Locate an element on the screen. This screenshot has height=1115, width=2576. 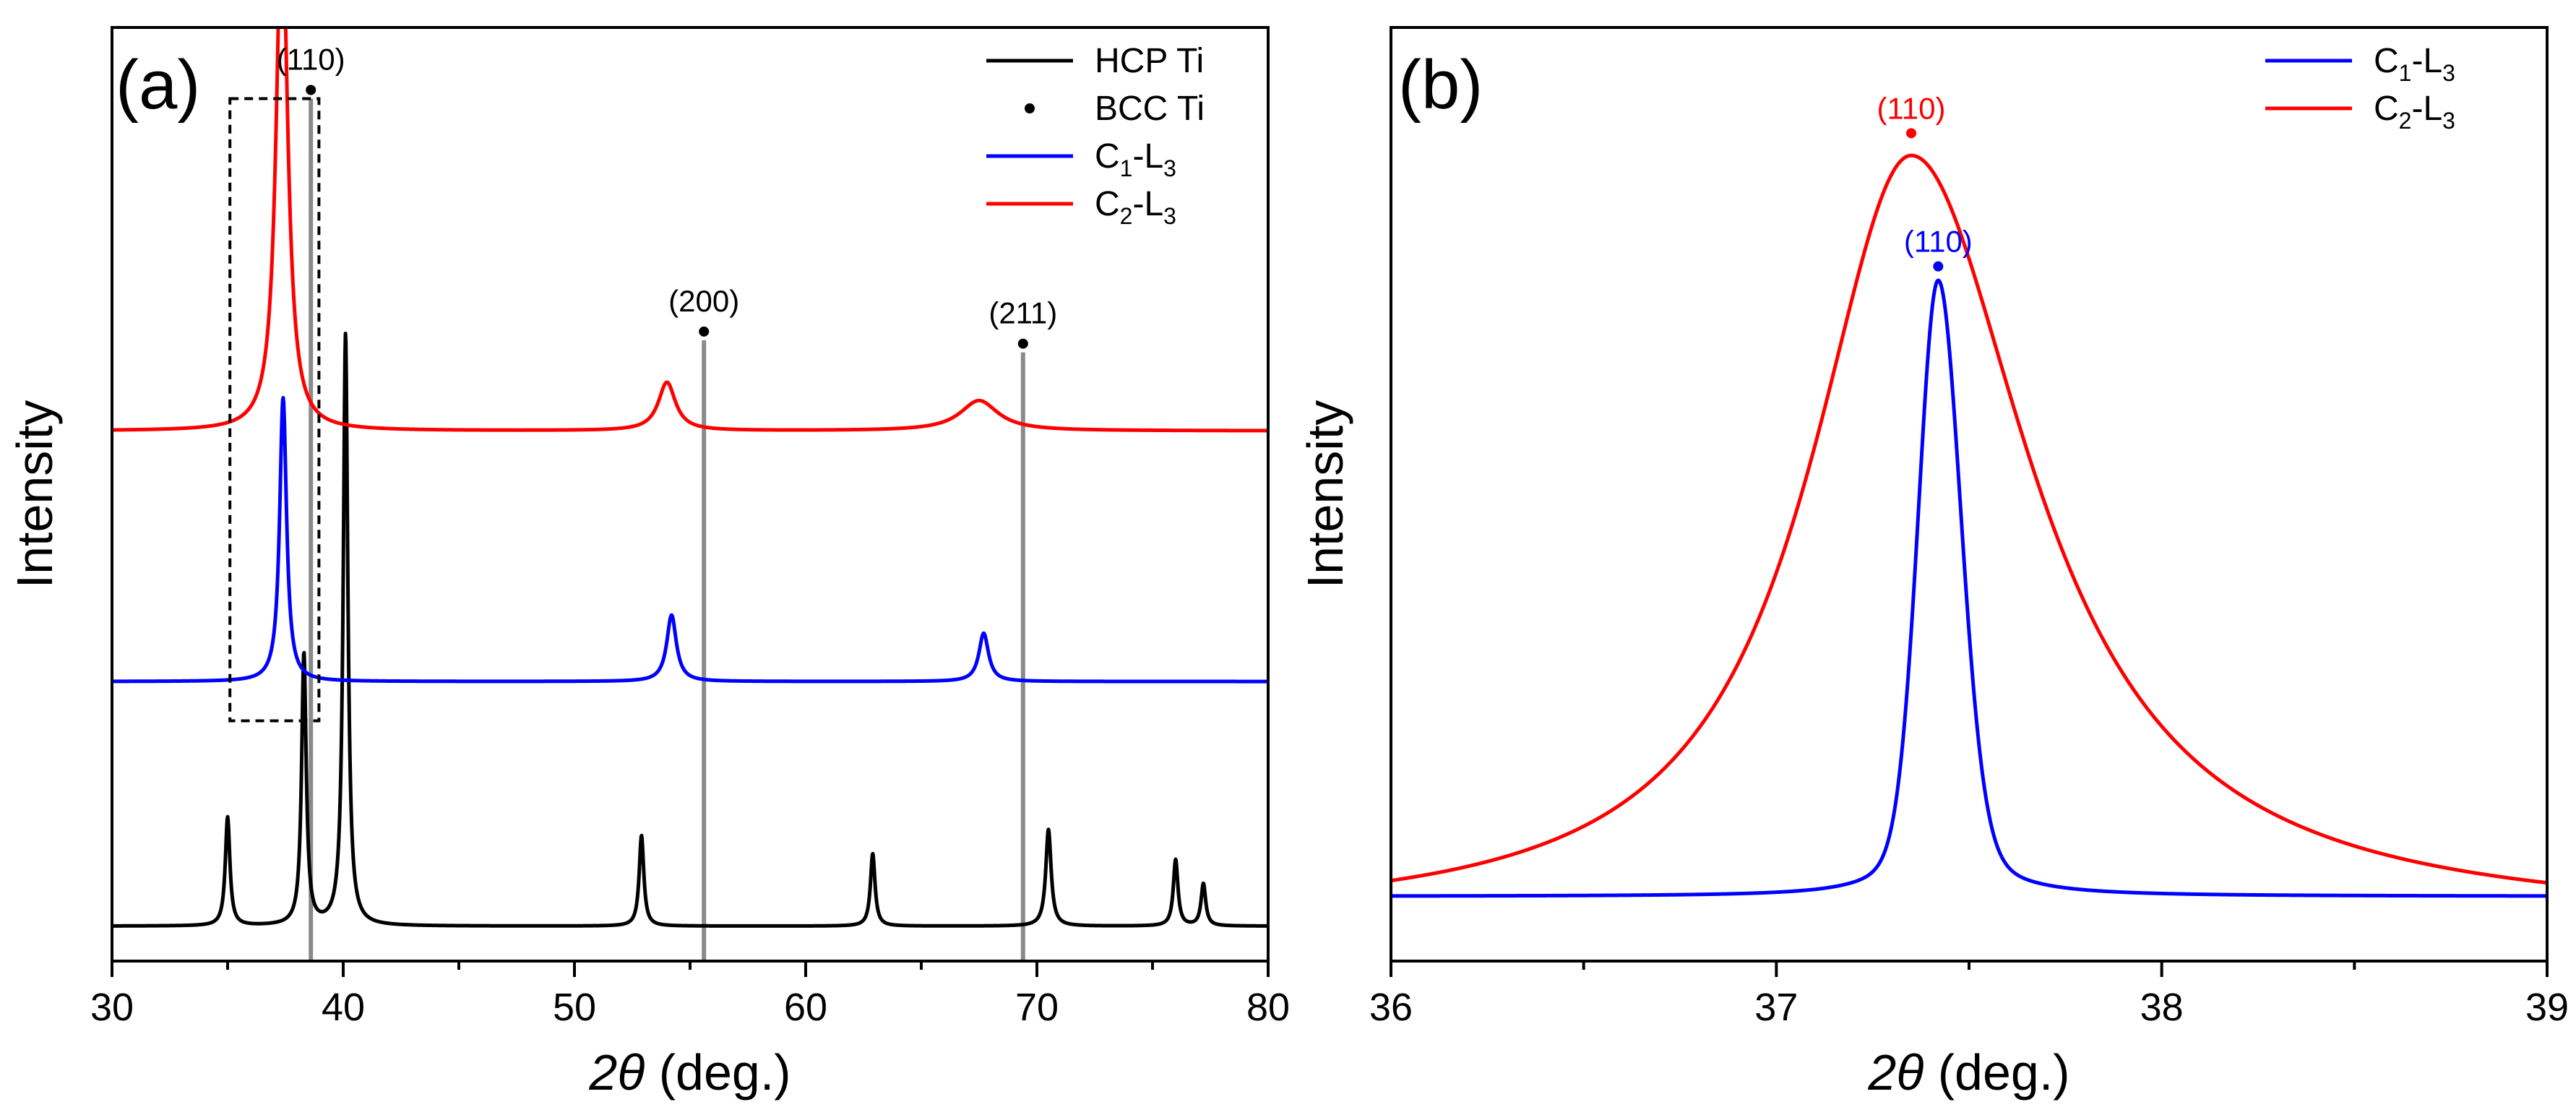
legend-entry: HCP Ti is located at coordinates (1149, 61).